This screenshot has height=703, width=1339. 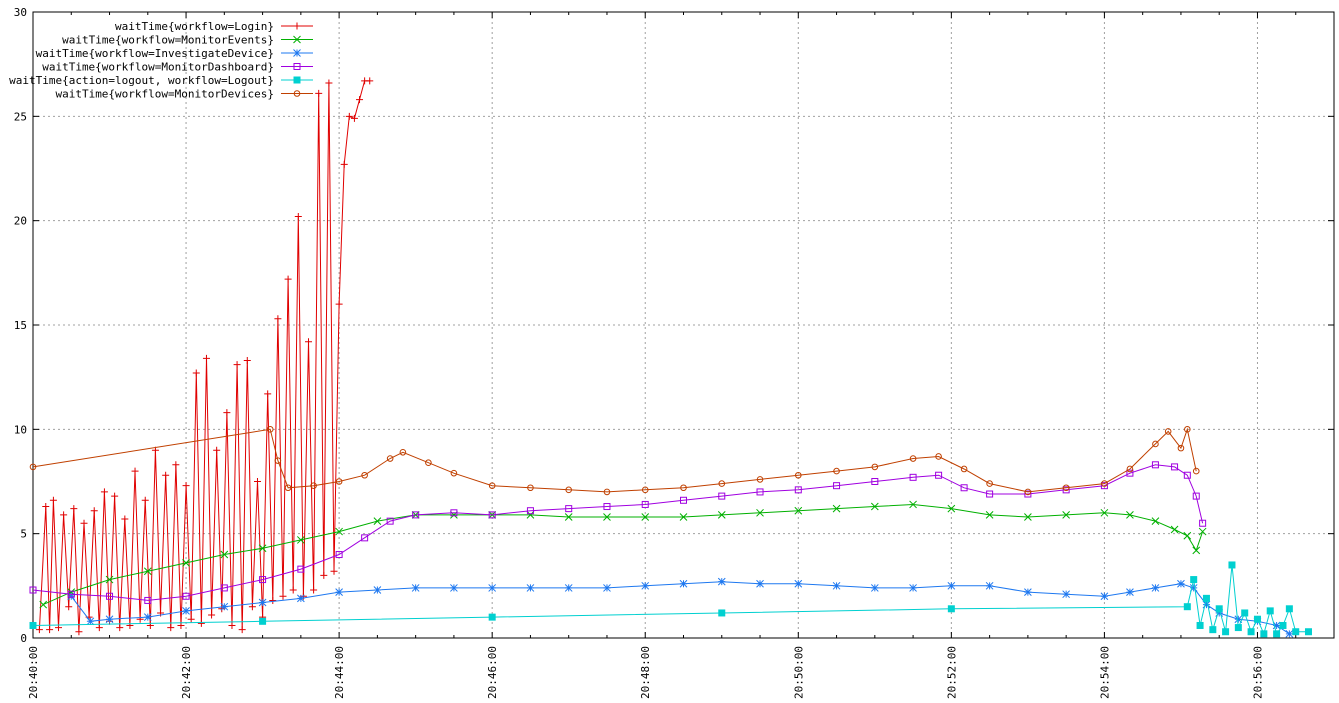 What do you see at coordinates (33, 672) in the screenshot?
I see `x-tick-label: 20:40:00` at bounding box center [33, 672].